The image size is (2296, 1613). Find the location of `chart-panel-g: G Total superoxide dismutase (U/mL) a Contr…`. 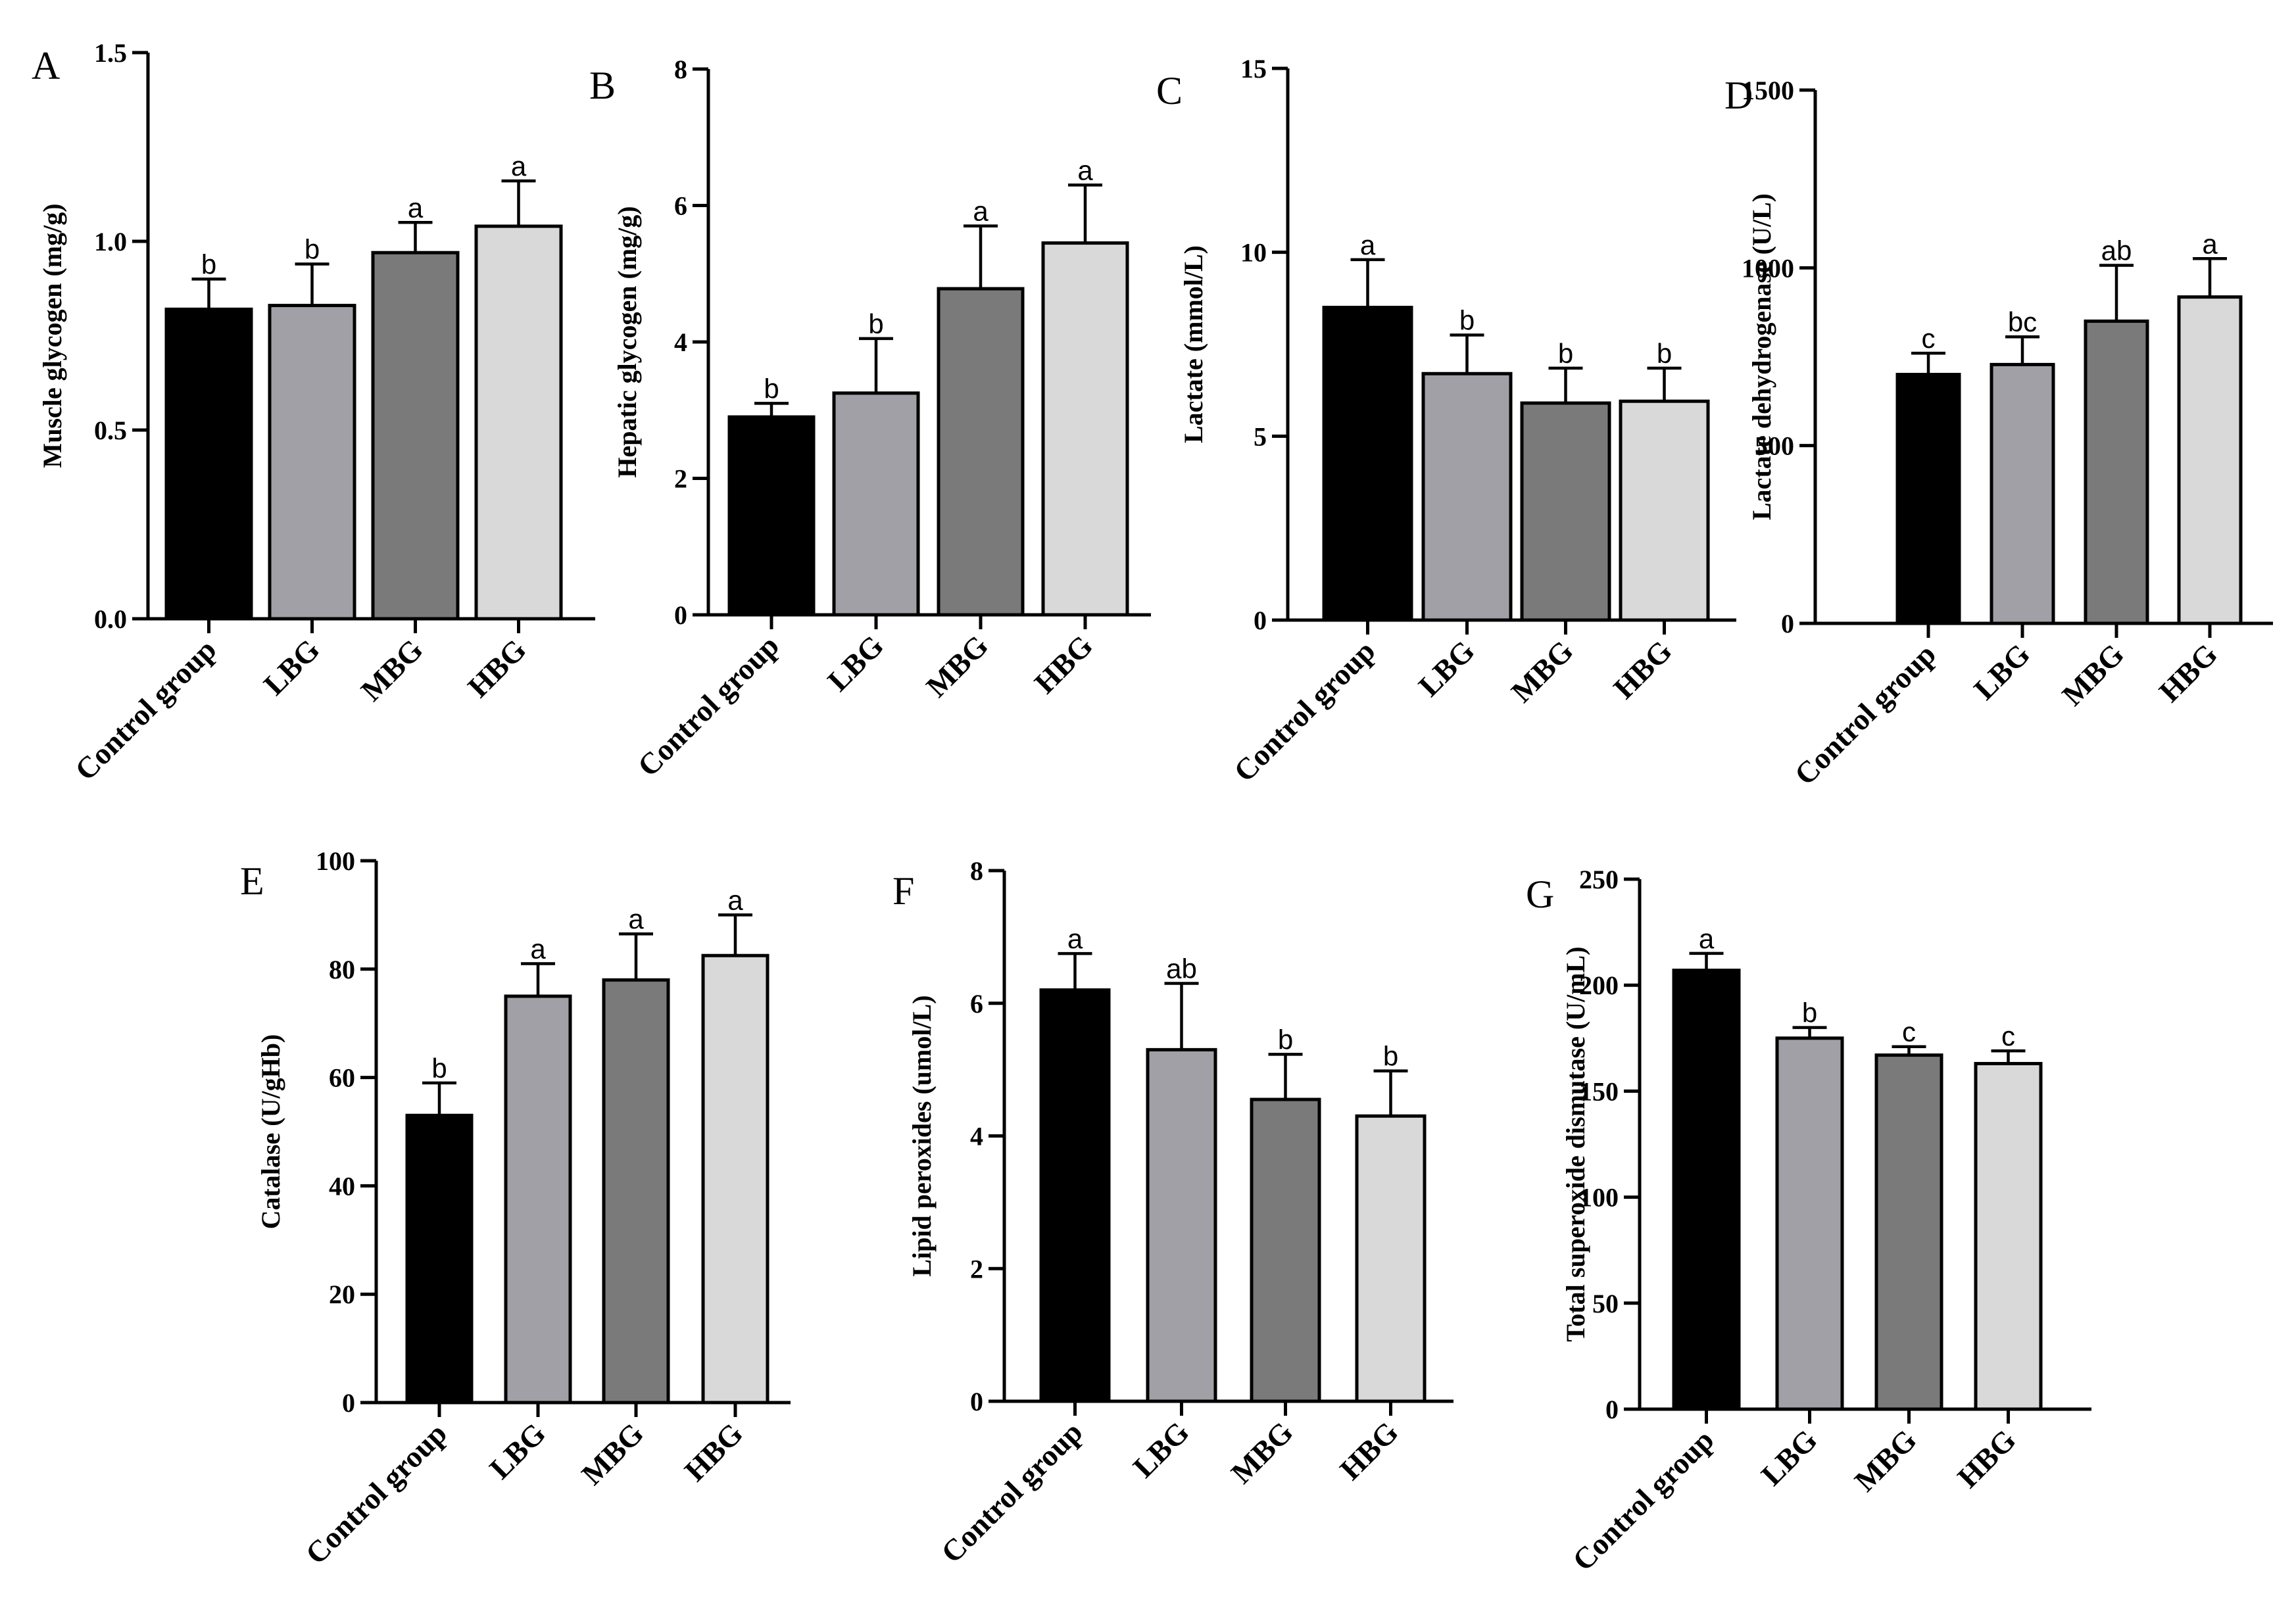

chart-panel-g: G Total superoxide dismutase (U/mL) a Contr… is located at coordinates (1808, 1221).